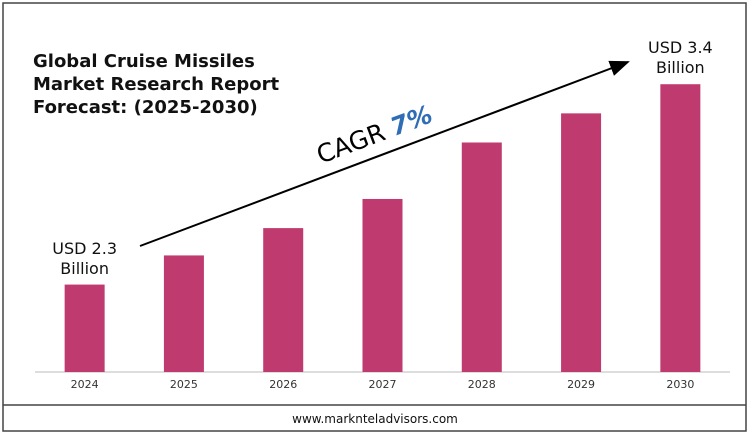 This screenshot has height=436, width=750. Describe the element at coordinates (283, 384) in the screenshot. I see `x-tick-label: 2026` at that location.